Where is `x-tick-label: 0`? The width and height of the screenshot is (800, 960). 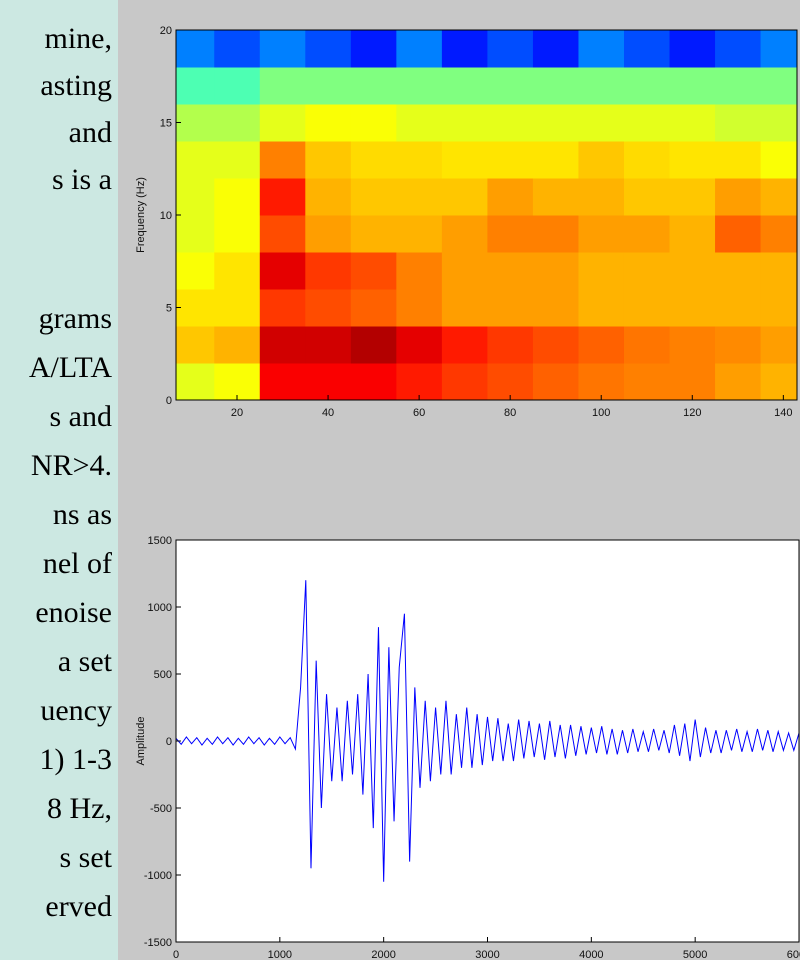
x-tick-label: 0 is located at coordinates (176, 954).